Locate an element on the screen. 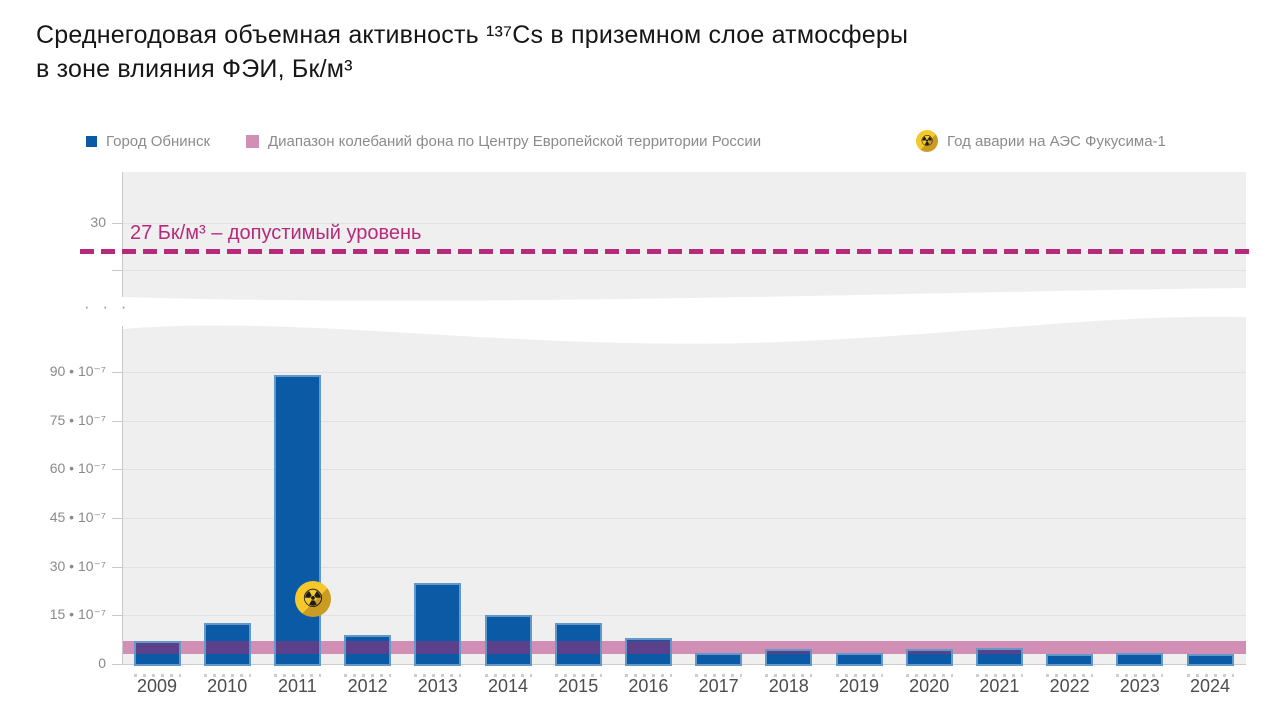 Image resolution: width=1280 pixels, height=720 pixels. bar-band-overlap-2014 is located at coordinates (508, 648).